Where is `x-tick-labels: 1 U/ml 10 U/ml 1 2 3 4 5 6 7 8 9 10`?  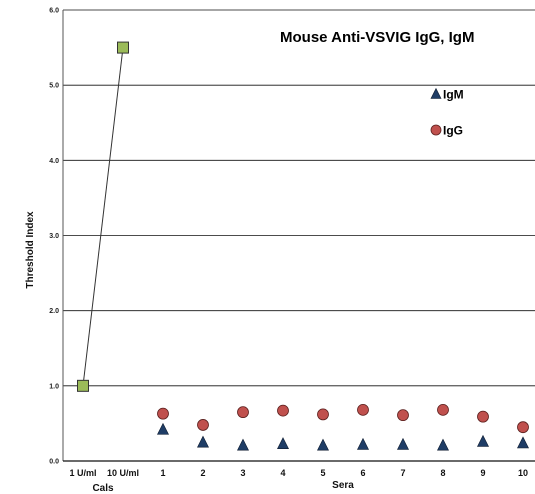
x-tick-labels: 1 U/ml 10 U/ml 1 2 3 4 5 6 7 8 9 10 is located at coordinates (298, 473).